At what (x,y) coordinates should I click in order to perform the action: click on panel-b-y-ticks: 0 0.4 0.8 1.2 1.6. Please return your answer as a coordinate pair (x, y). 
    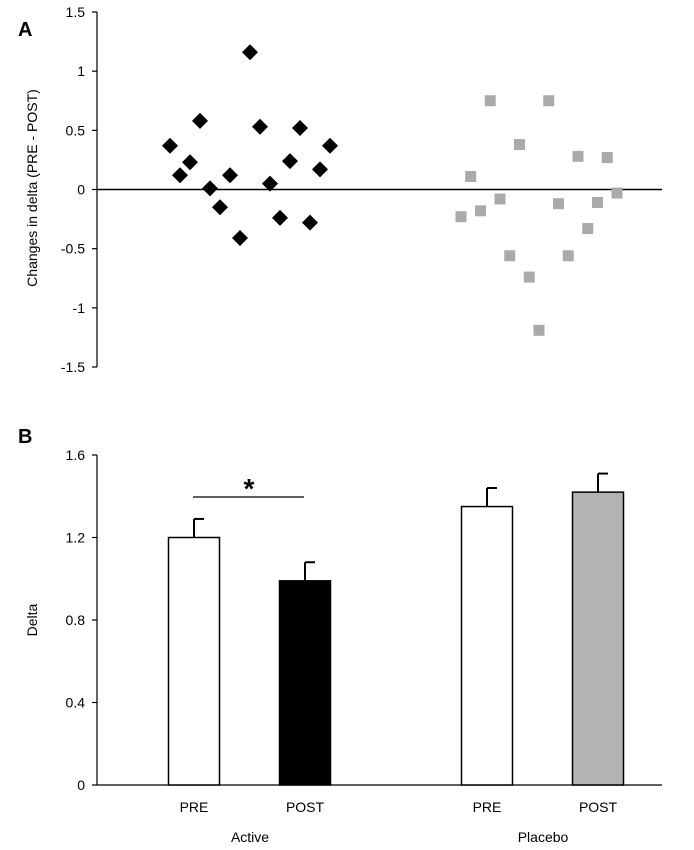
    Looking at the image, I should click on (81, 620).